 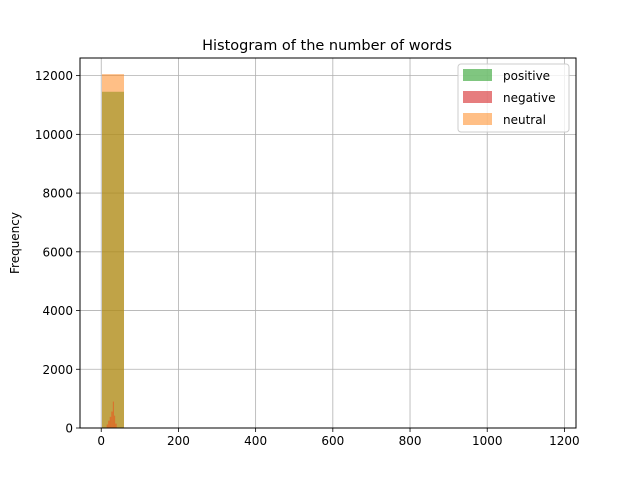 What do you see at coordinates (54, 135) in the screenshot?
I see `y-tick-label: 10000` at bounding box center [54, 135].